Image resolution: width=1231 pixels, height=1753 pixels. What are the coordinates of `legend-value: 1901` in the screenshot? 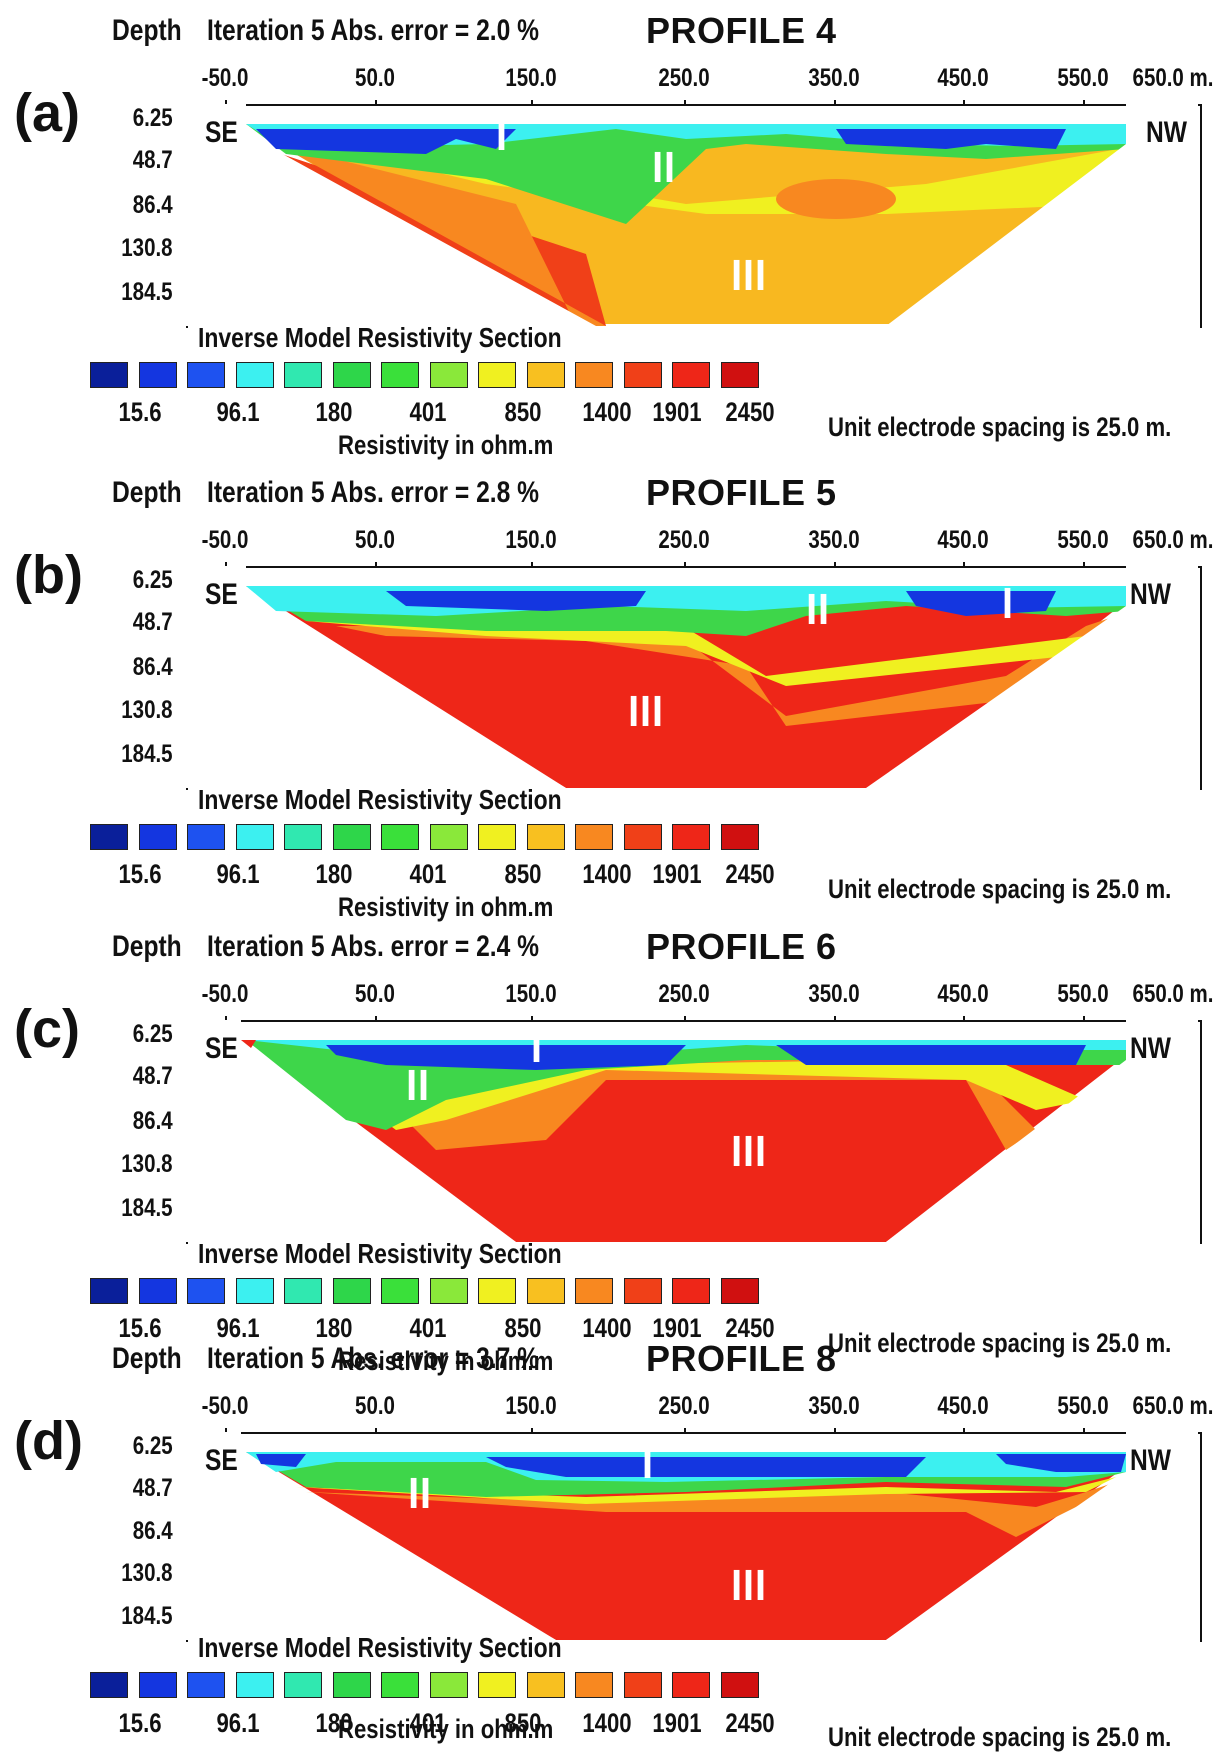 It's located at (677, 412).